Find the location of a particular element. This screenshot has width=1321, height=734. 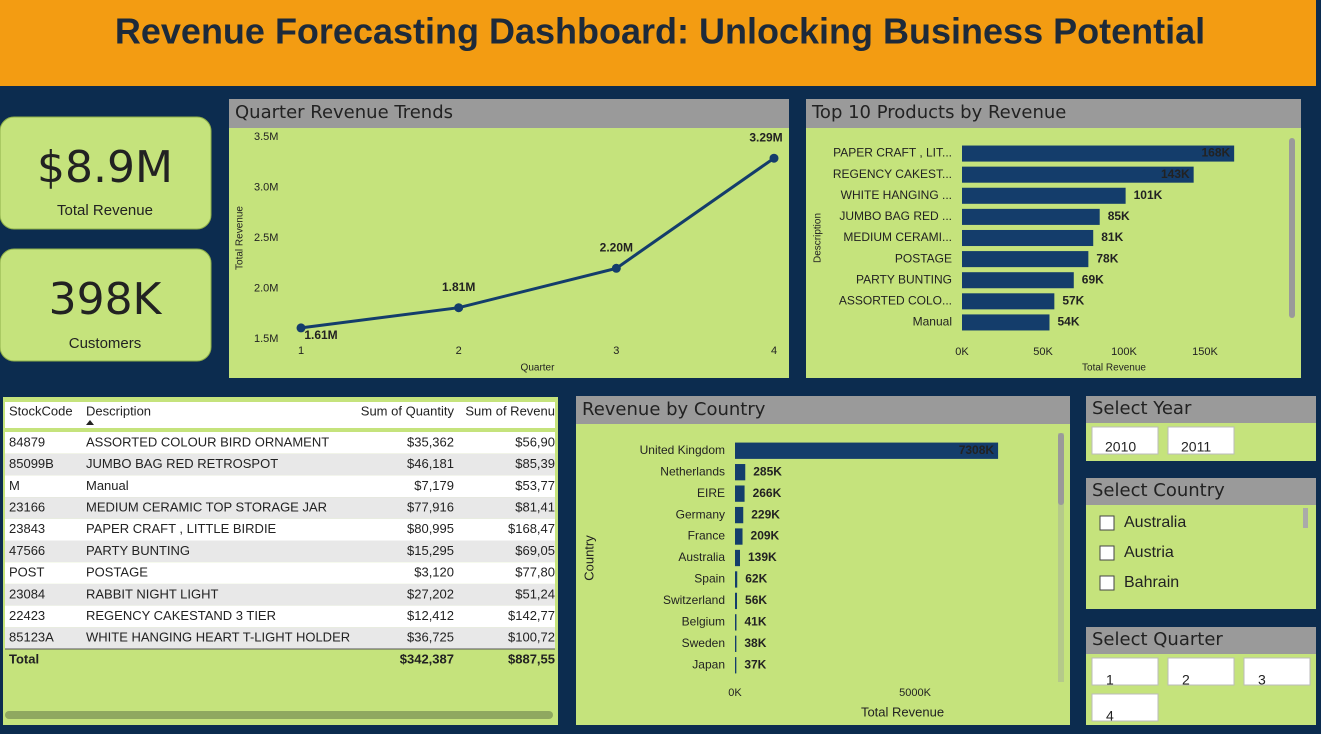

panel-title-bar is located at coordinates (1053, 113).